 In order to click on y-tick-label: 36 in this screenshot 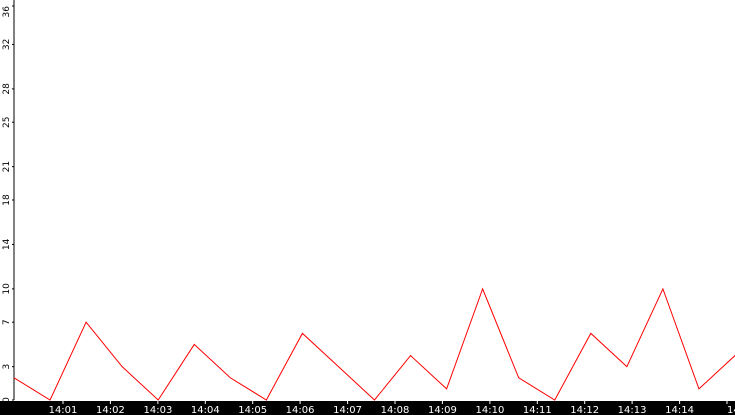, I will do `click(7, 12)`.